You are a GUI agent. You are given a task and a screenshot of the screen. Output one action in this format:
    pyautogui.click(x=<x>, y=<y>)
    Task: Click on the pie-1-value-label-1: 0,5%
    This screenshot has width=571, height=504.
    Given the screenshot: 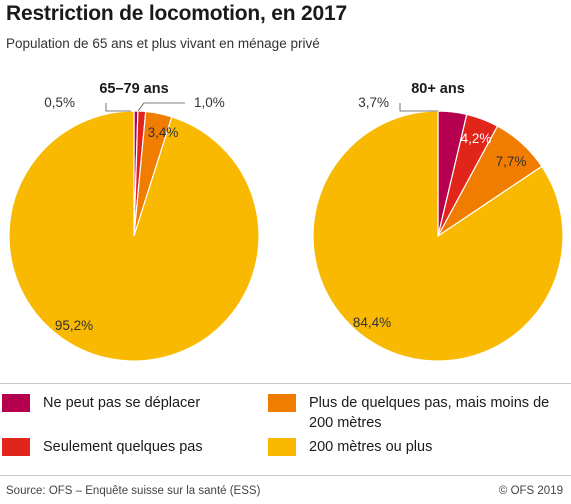 What is the action you would take?
    pyautogui.click(x=59, y=102)
    